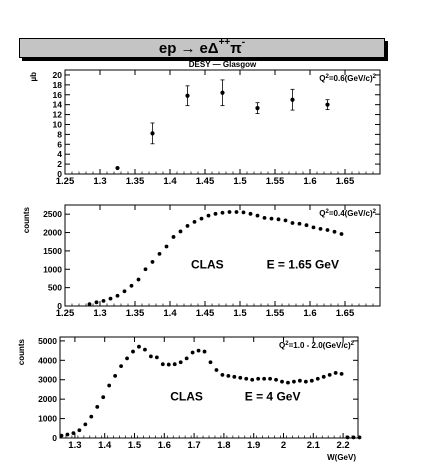 The height and width of the screenshot is (463, 436). I want to click on y-tick-label: 10, so click(58, 124).